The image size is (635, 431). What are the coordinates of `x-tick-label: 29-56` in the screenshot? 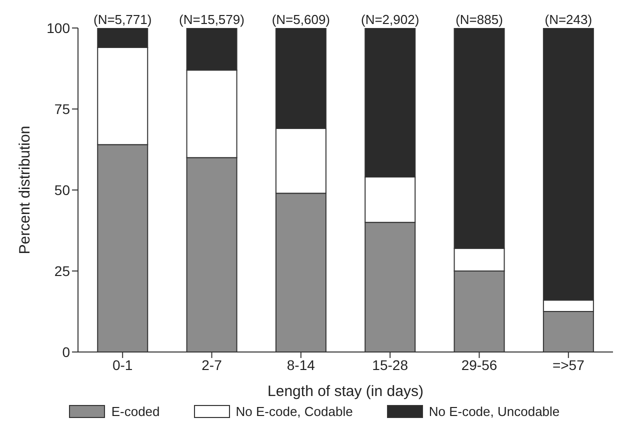 It's located at (479, 364).